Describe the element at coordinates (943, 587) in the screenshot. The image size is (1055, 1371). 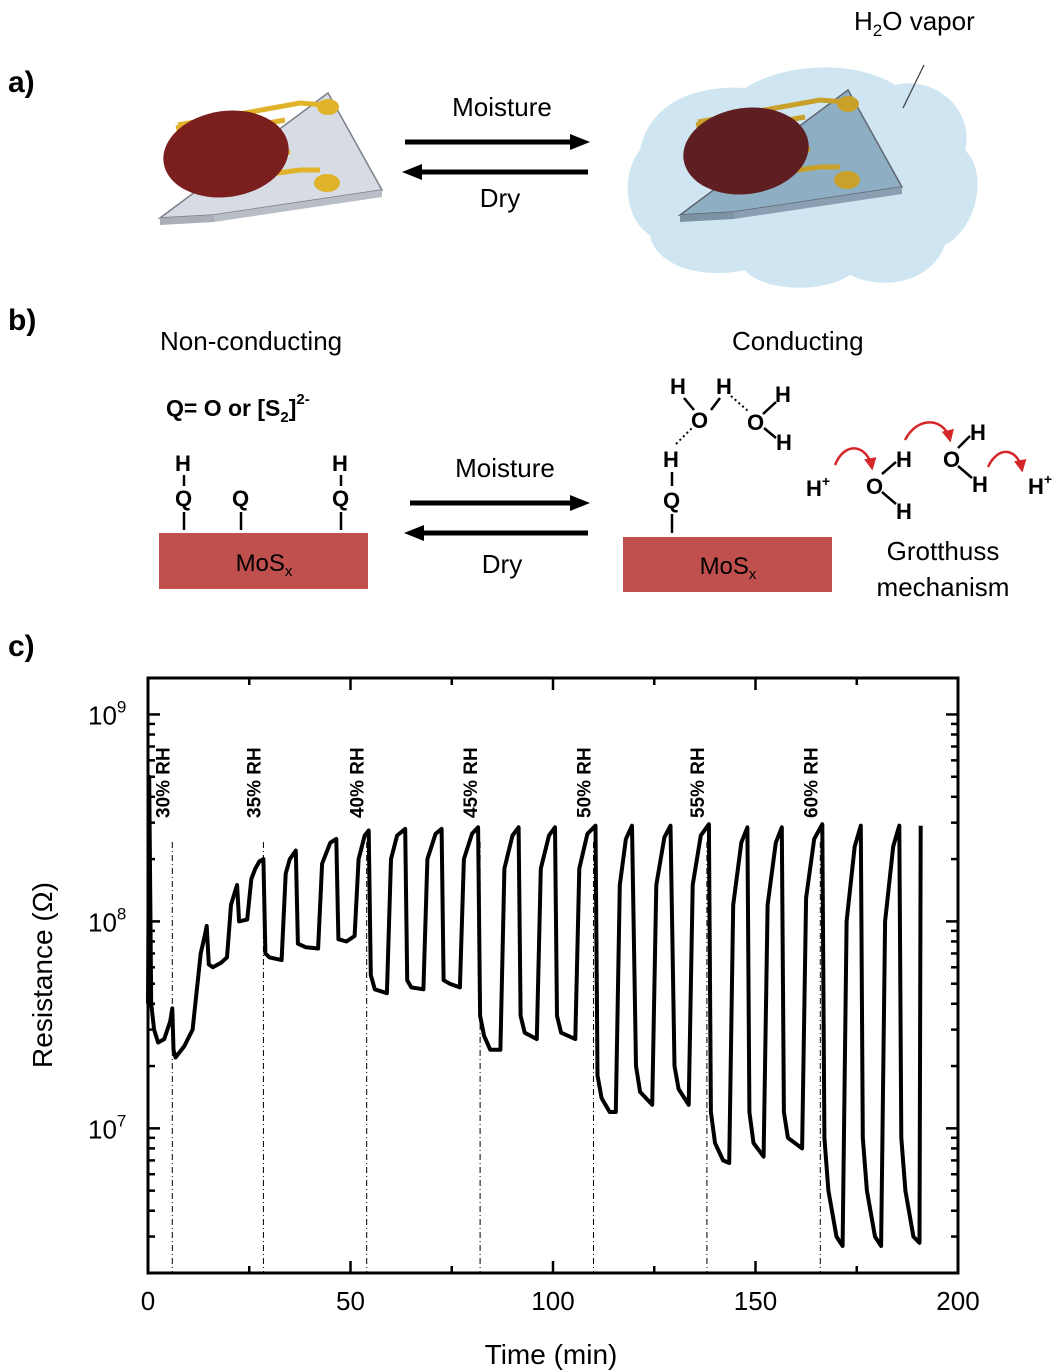
I see `grotthuss-label-2: mechanism` at that location.